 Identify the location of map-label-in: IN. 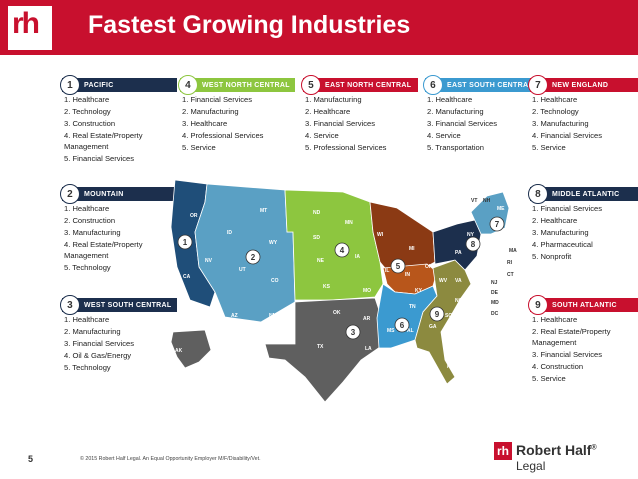
(407, 275).